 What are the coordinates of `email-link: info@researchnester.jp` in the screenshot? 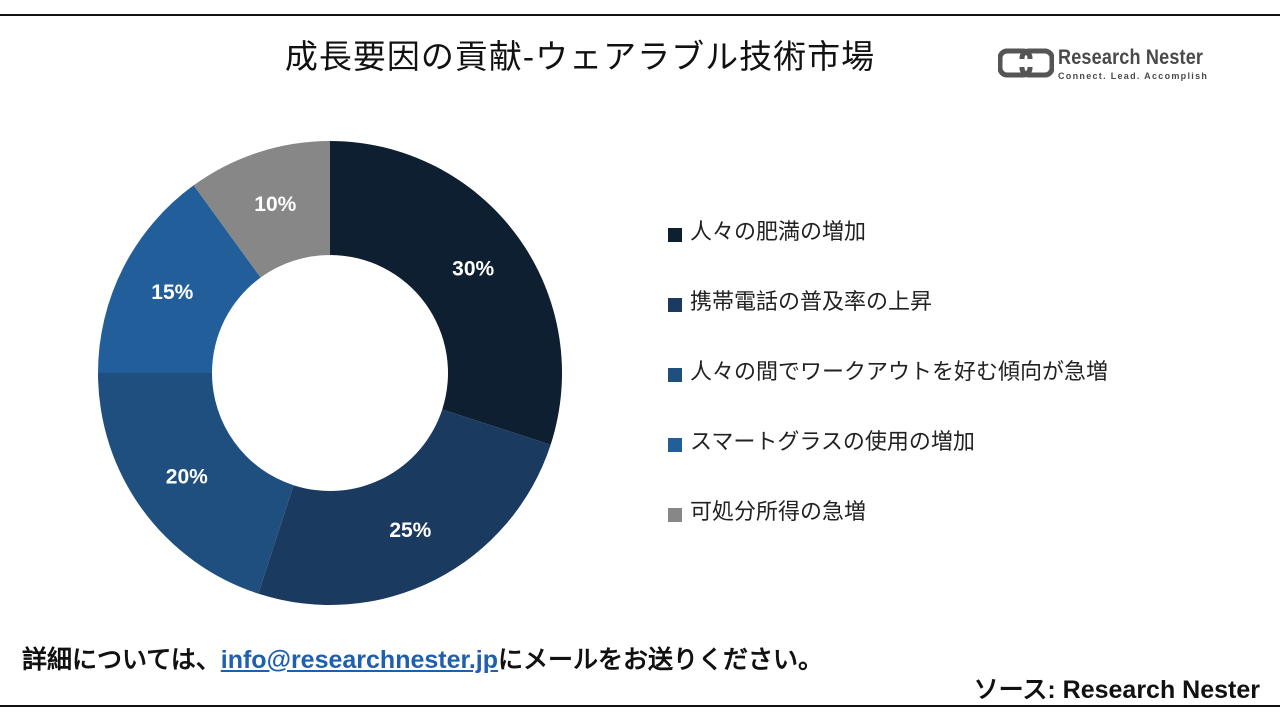 It's located at (359, 660).